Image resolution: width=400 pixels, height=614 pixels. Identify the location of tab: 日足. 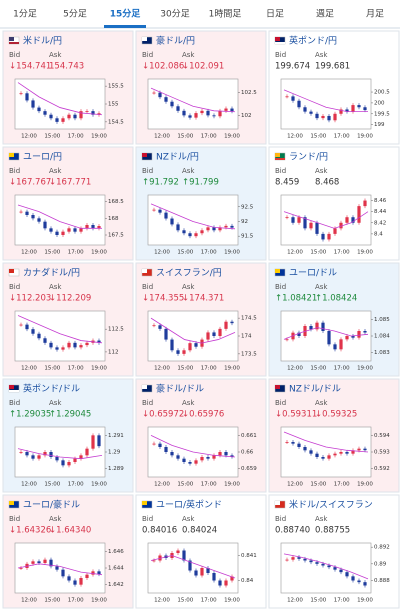
(275, 14).